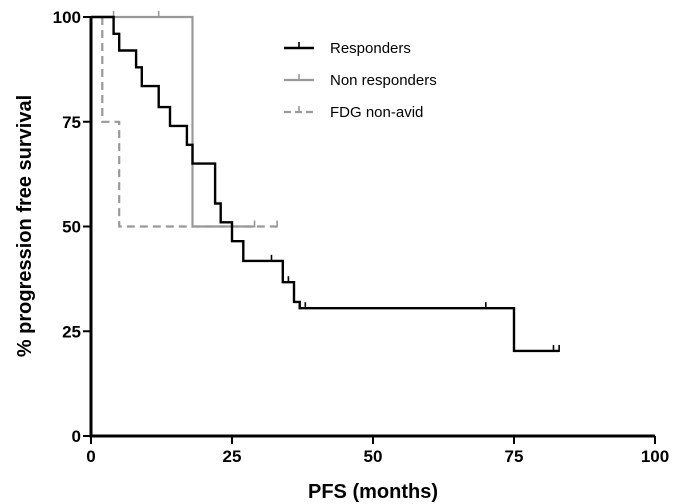  I want to click on legend-item-2: FDG non-avid, so click(353, 112).